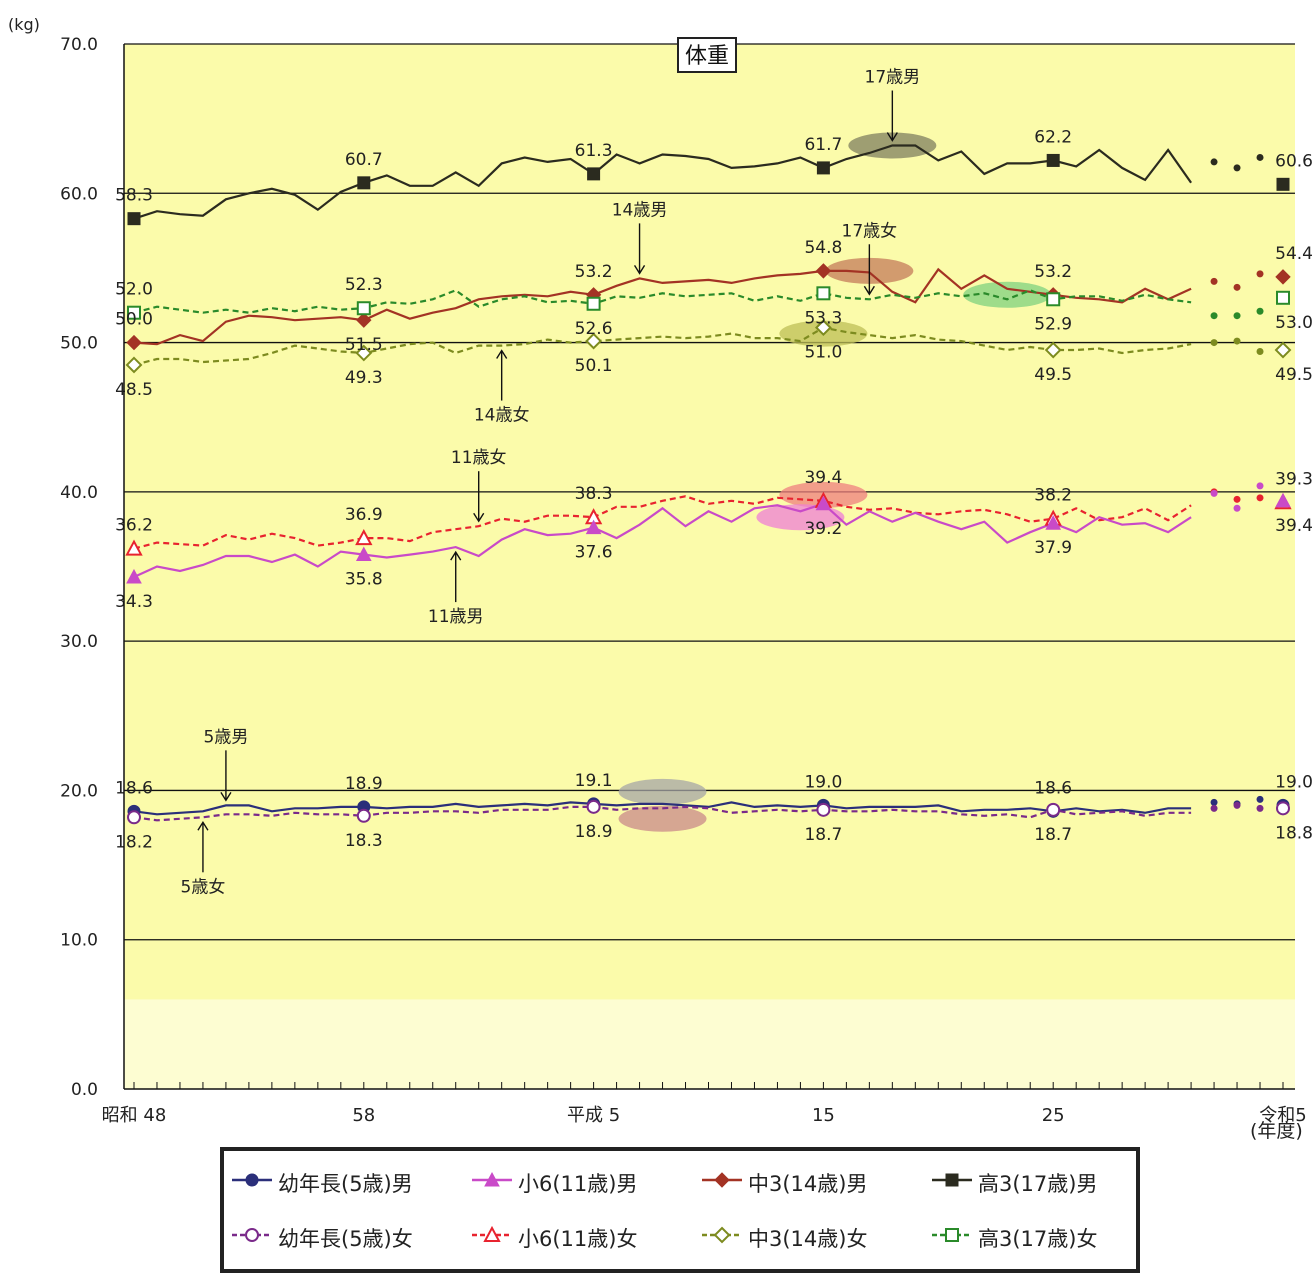 This screenshot has height=1280, width=1316. I want to click on data-label: 18.6, so click(1053, 788).